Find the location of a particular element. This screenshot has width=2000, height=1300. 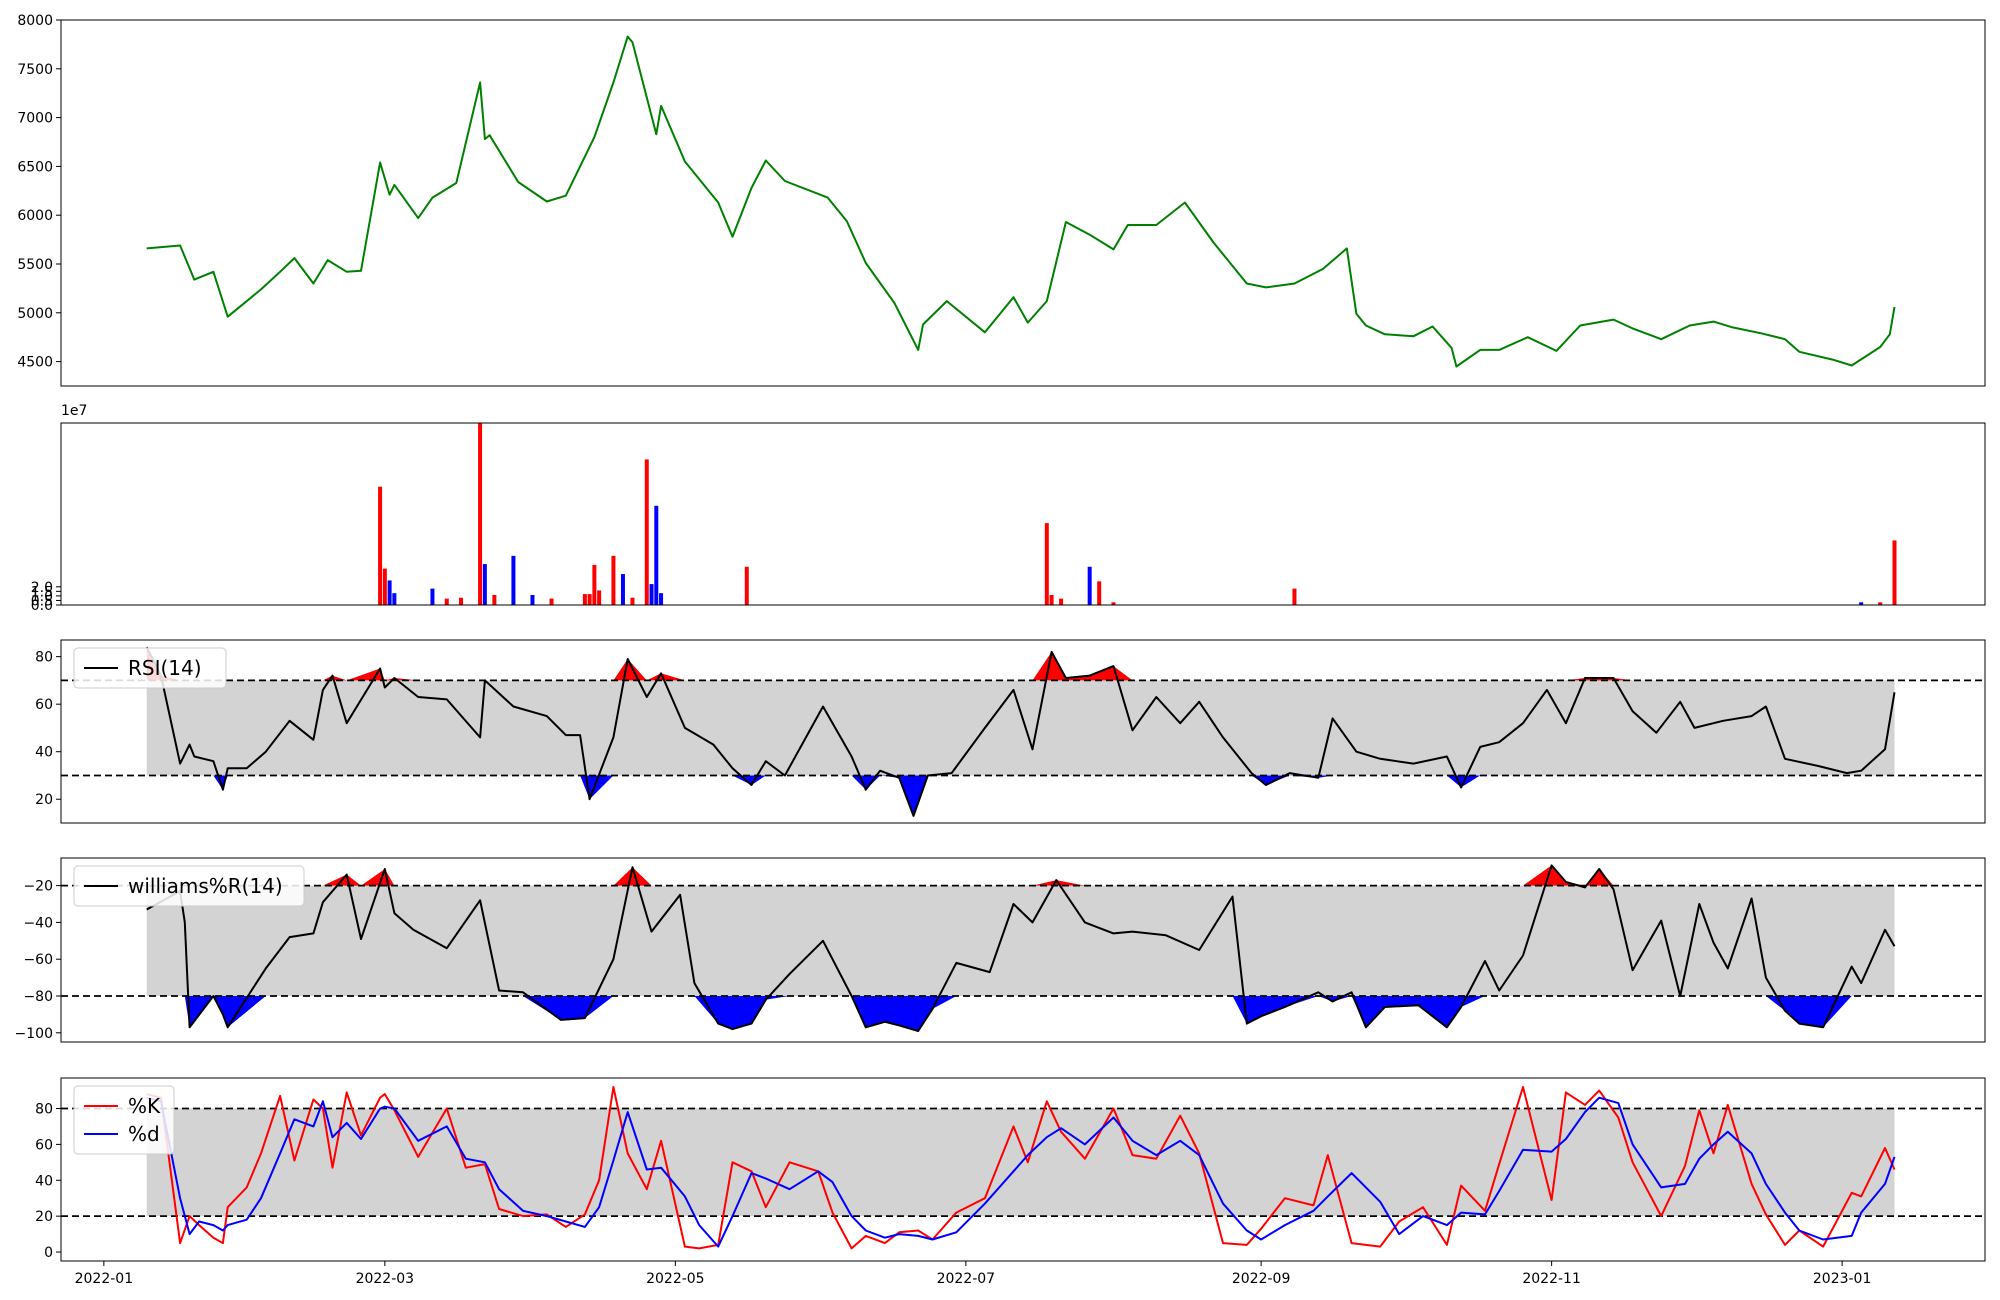

stochastic-panel: 0 20 40 60 80 %K %d is located at coordinates (1010, 1169).